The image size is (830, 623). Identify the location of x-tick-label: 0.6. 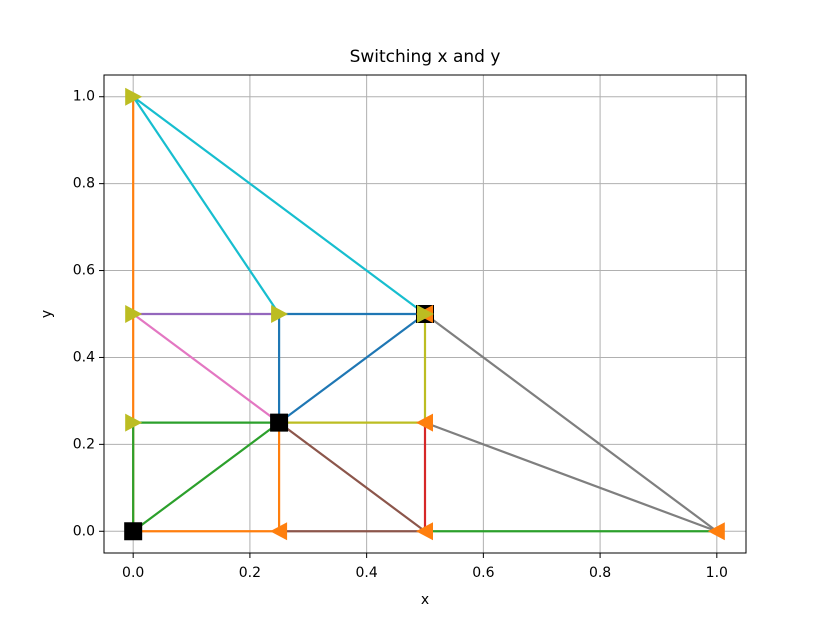
(483, 573).